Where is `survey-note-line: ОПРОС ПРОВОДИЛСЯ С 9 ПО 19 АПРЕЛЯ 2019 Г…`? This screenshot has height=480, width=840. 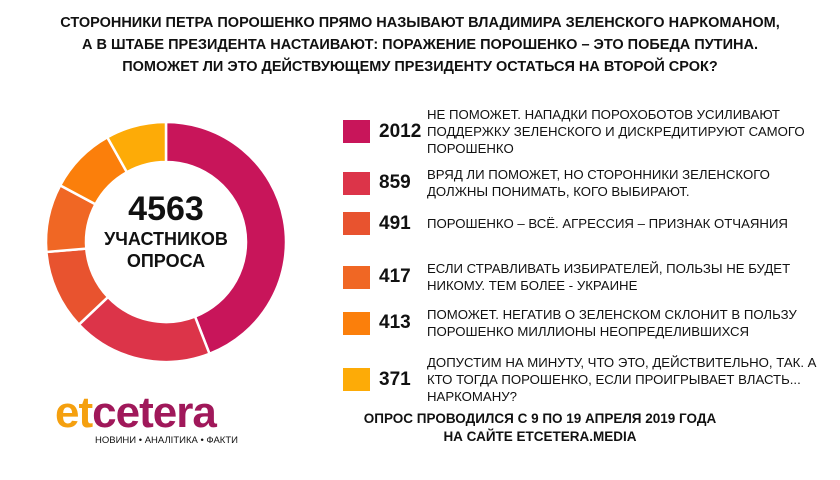 survey-note-line: ОПРОС ПРОВОДИЛСЯ С 9 ПО 19 АПРЕЛЯ 2019 Г… is located at coordinates (540, 418).